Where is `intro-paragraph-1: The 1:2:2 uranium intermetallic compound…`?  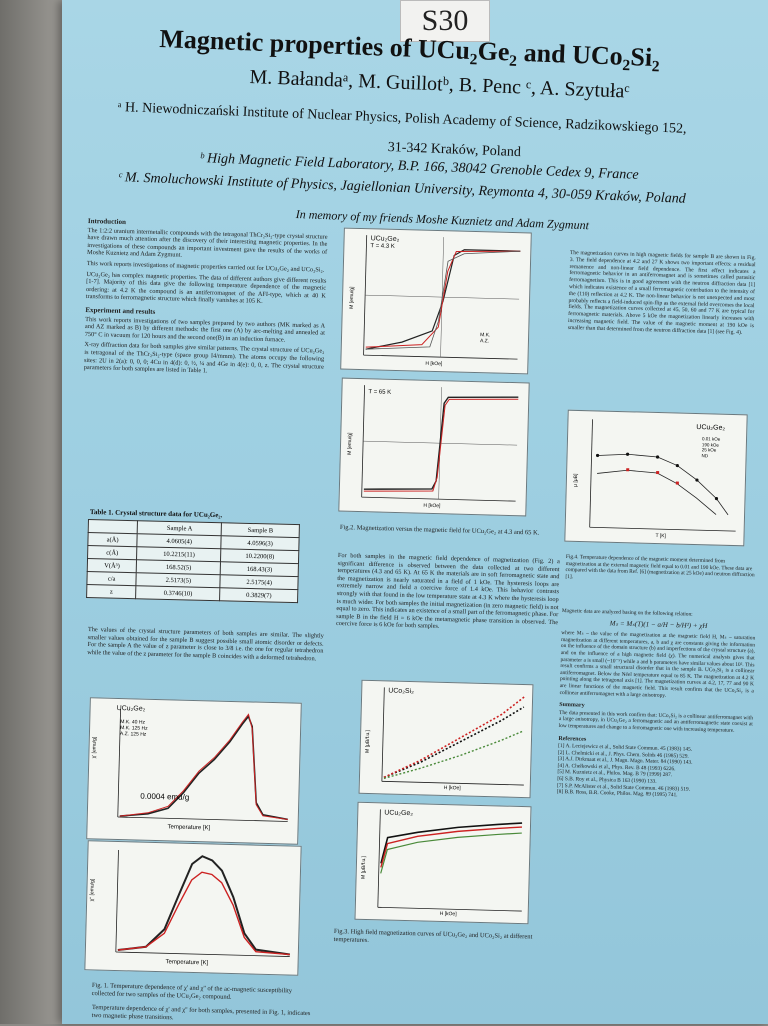
intro-paragraph-1: The 1:2:2 uranium intermetallic compound… is located at coordinates (207, 243).